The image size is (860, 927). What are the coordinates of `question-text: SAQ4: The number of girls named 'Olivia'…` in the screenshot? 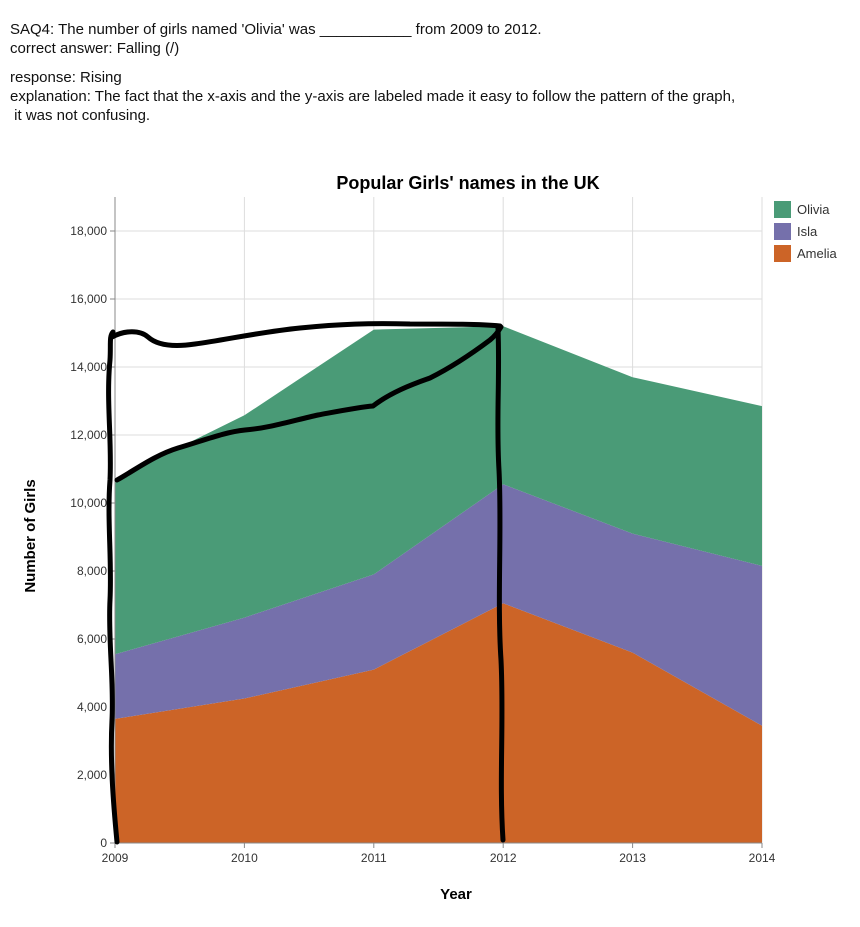 It's located at (276, 29).